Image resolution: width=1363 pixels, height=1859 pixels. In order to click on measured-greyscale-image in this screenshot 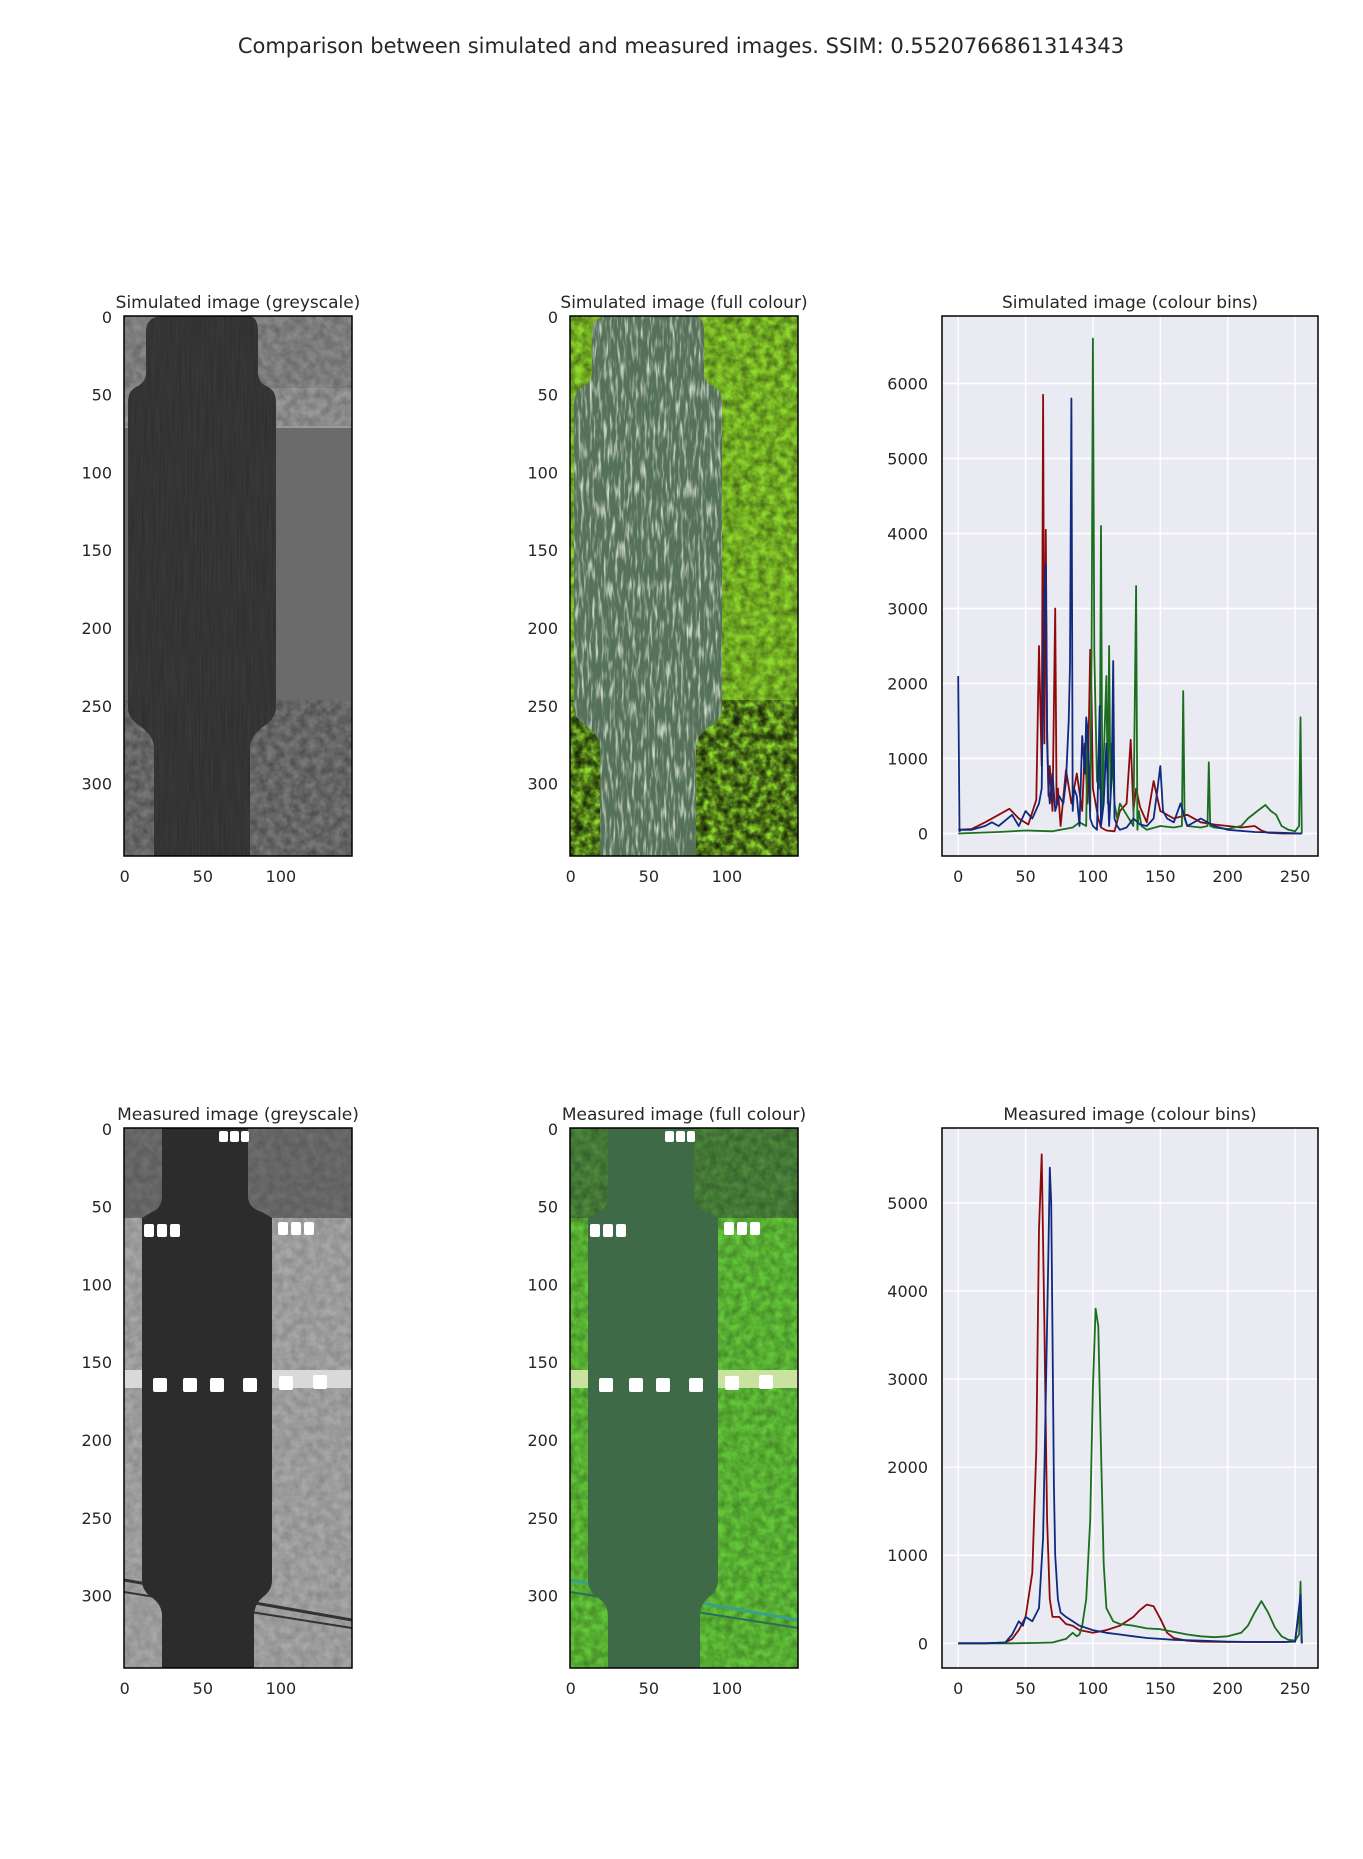, I will do `click(238, 1398)`.